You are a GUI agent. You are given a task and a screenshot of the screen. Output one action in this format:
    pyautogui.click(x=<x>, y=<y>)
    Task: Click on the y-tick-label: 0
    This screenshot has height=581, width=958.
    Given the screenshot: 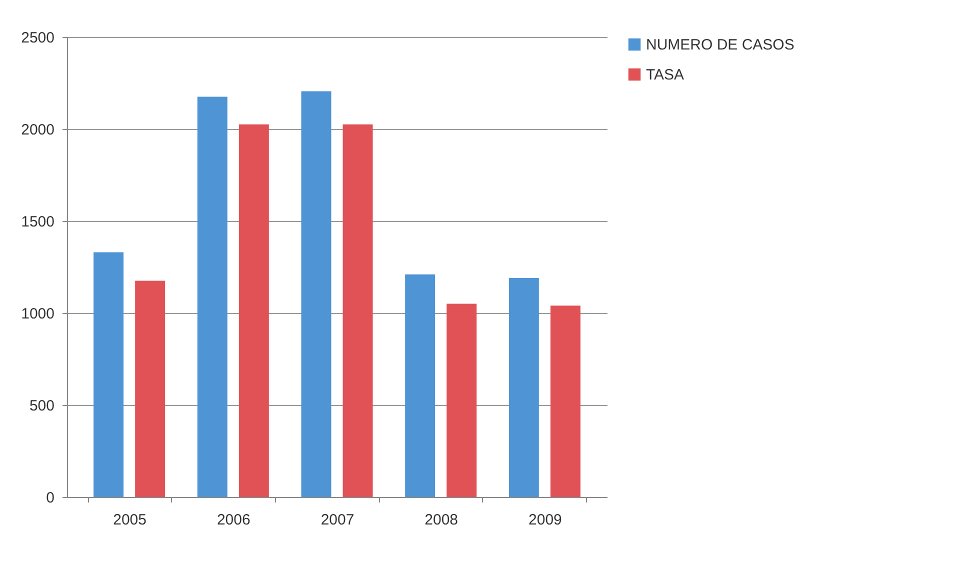 What is the action you would take?
    pyautogui.click(x=50, y=498)
    